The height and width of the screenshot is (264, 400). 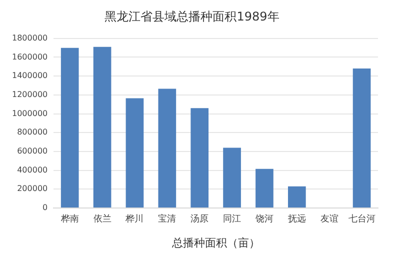 I want to click on x-tick-label: 七台河, so click(x=362, y=219).